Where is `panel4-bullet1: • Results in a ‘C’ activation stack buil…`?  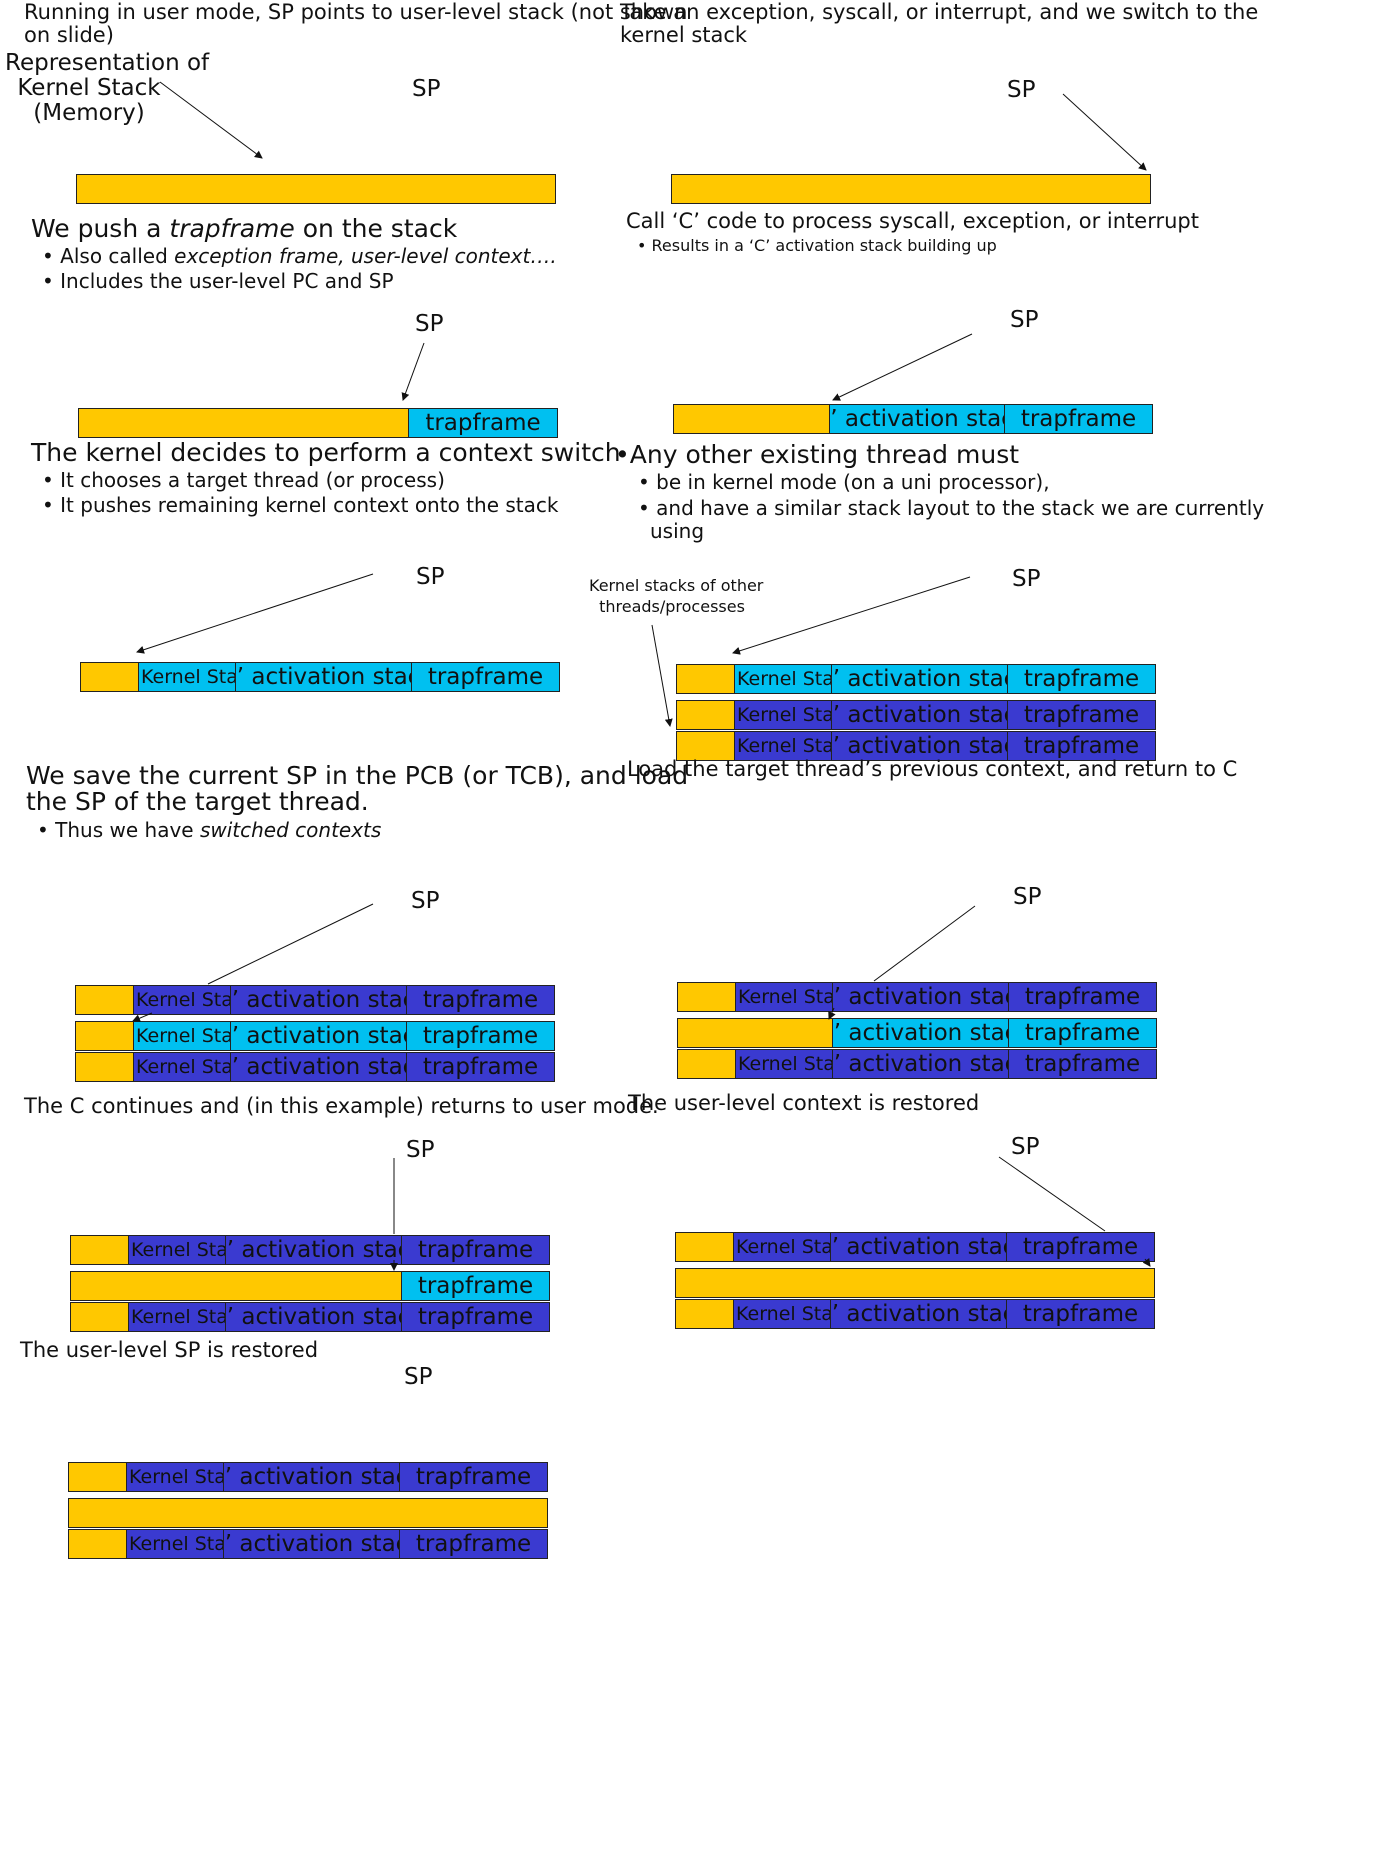 panel4-bullet1: • Results in a ‘C’ activation stack buil… is located at coordinates (817, 245).